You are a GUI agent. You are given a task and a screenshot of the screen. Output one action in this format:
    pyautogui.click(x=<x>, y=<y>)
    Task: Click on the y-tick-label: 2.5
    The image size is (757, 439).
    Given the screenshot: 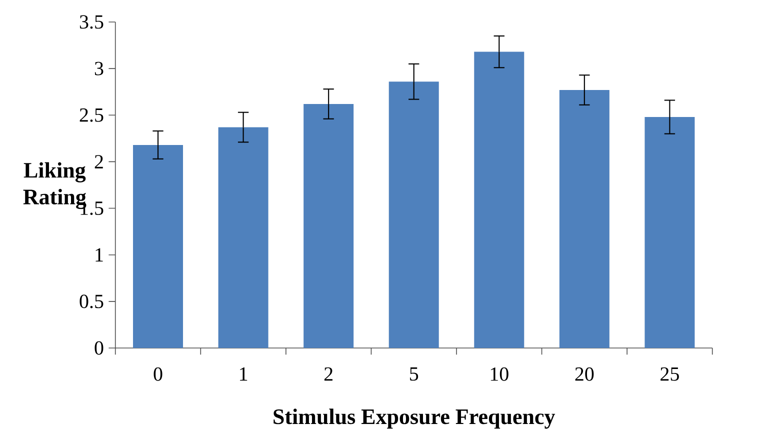 What is the action you would take?
    pyautogui.click(x=92, y=115)
    